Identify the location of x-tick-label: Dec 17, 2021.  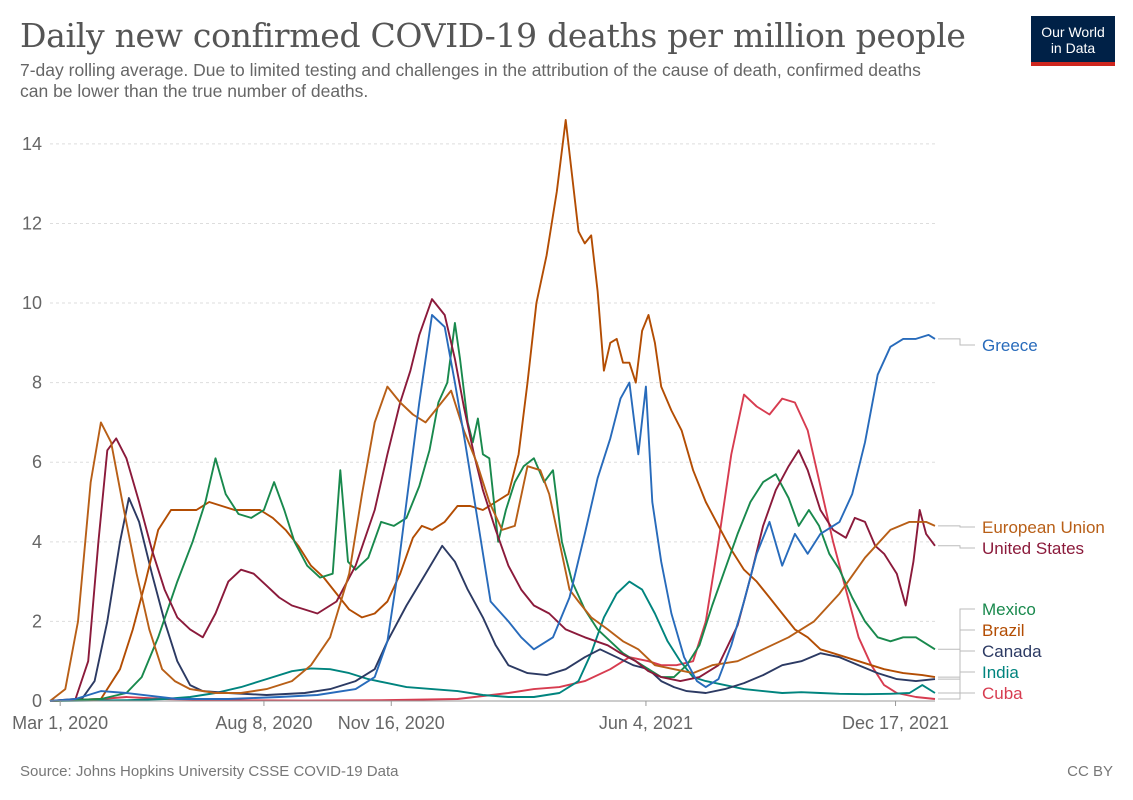
(895, 723).